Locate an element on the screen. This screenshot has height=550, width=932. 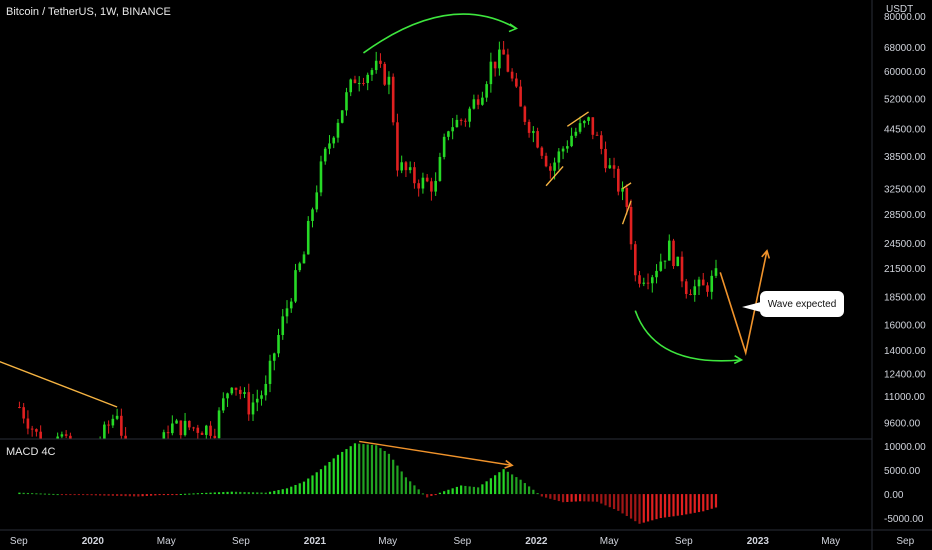
price-tick-label: 11000.00 is located at coordinates (904, 397).